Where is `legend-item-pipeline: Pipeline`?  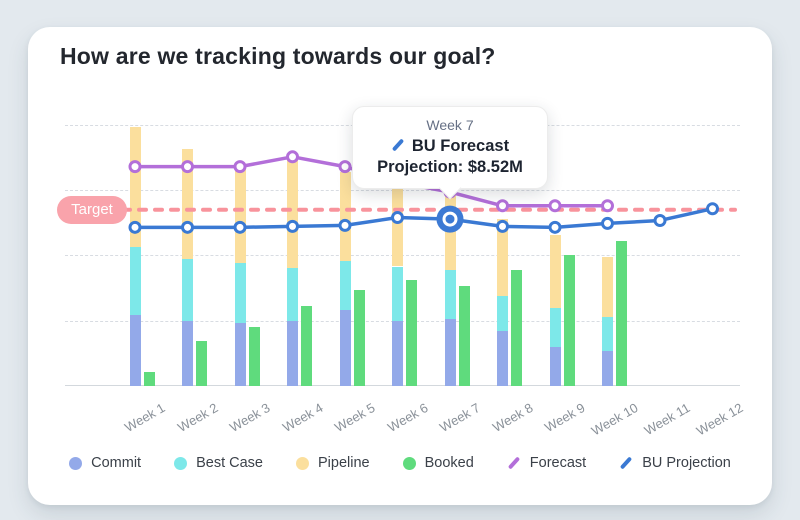 legend-item-pipeline: Pipeline is located at coordinates (333, 463).